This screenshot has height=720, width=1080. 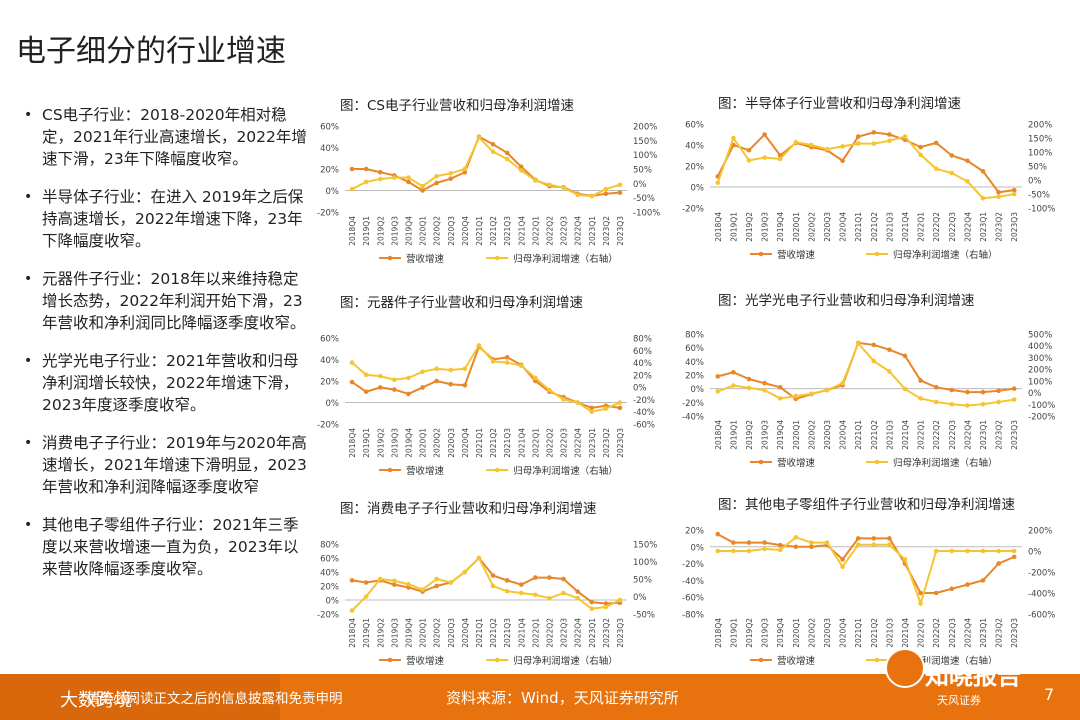 What do you see at coordinates (565, 661) in the screenshot?
I see `legend-profit-label: 归母净利润增速（右轴）` at bounding box center [565, 661].